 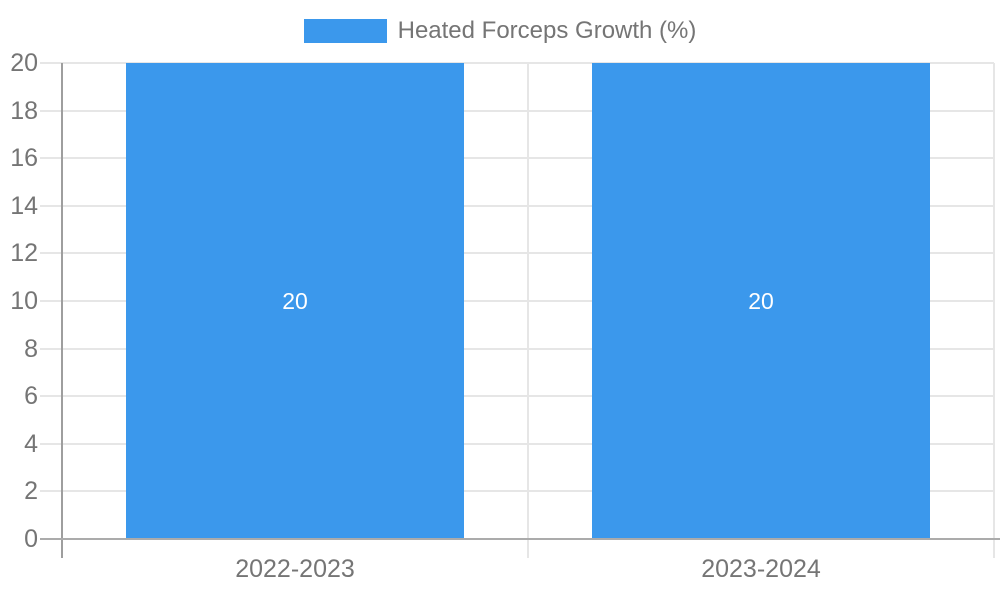 I want to click on y-axis-tick-label: 10, so click(x=24, y=301).